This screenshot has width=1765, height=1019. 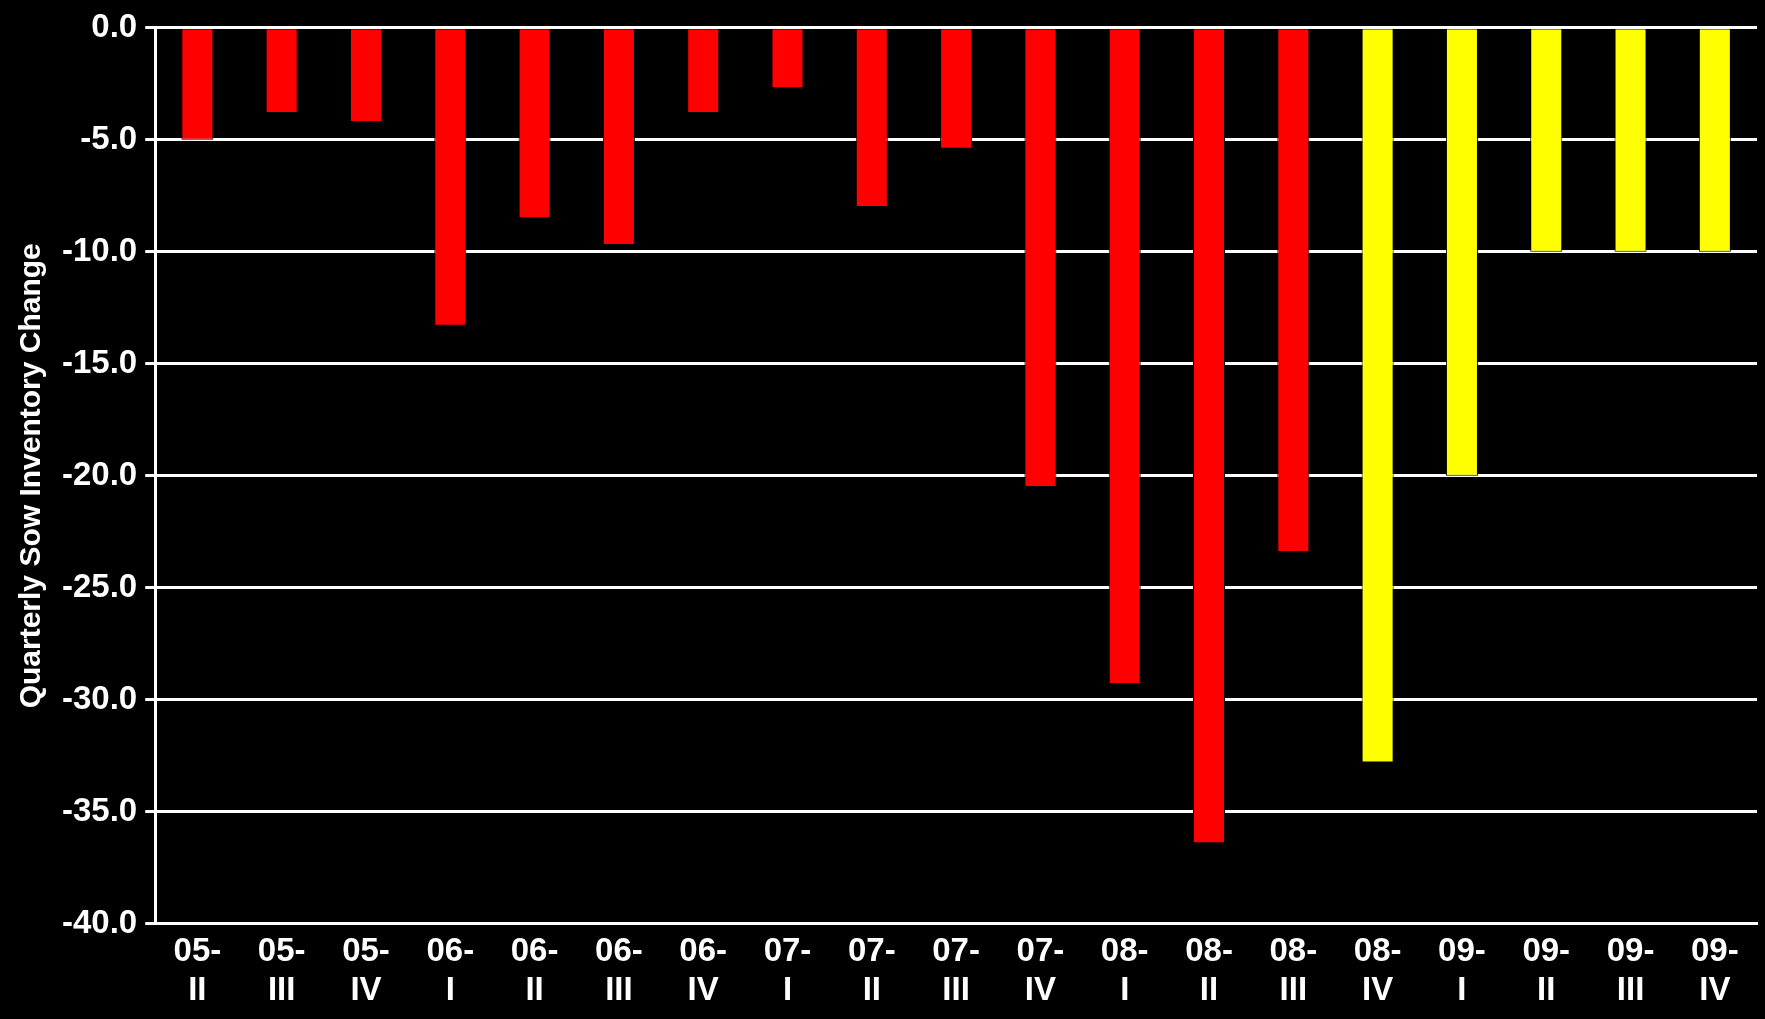 What do you see at coordinates (281, 969) in the screenshot?
I see `x-tick-label: 05-III` at bounding box center [281, 969].